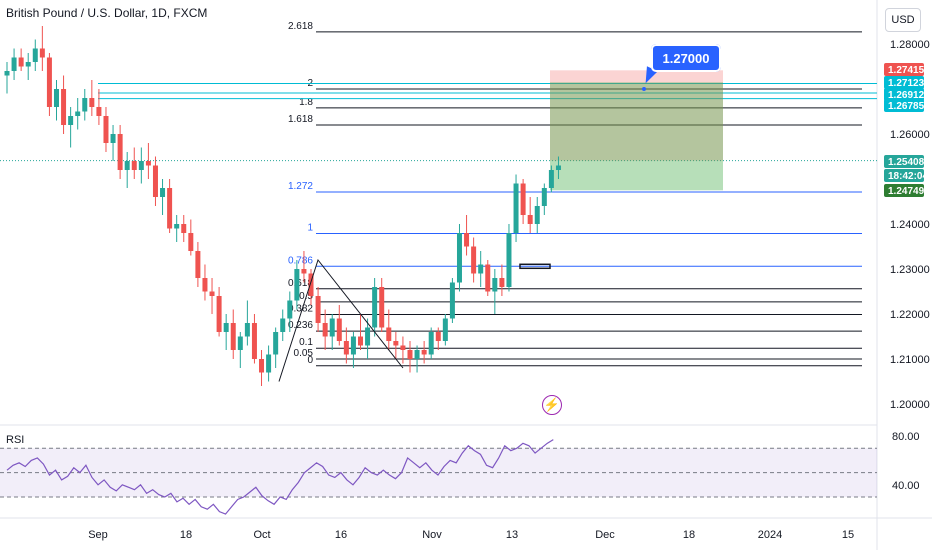 The width and height of the screenshot is (932, 550). I want to click on price-badge-text: 1.25408, so click(906, 162).